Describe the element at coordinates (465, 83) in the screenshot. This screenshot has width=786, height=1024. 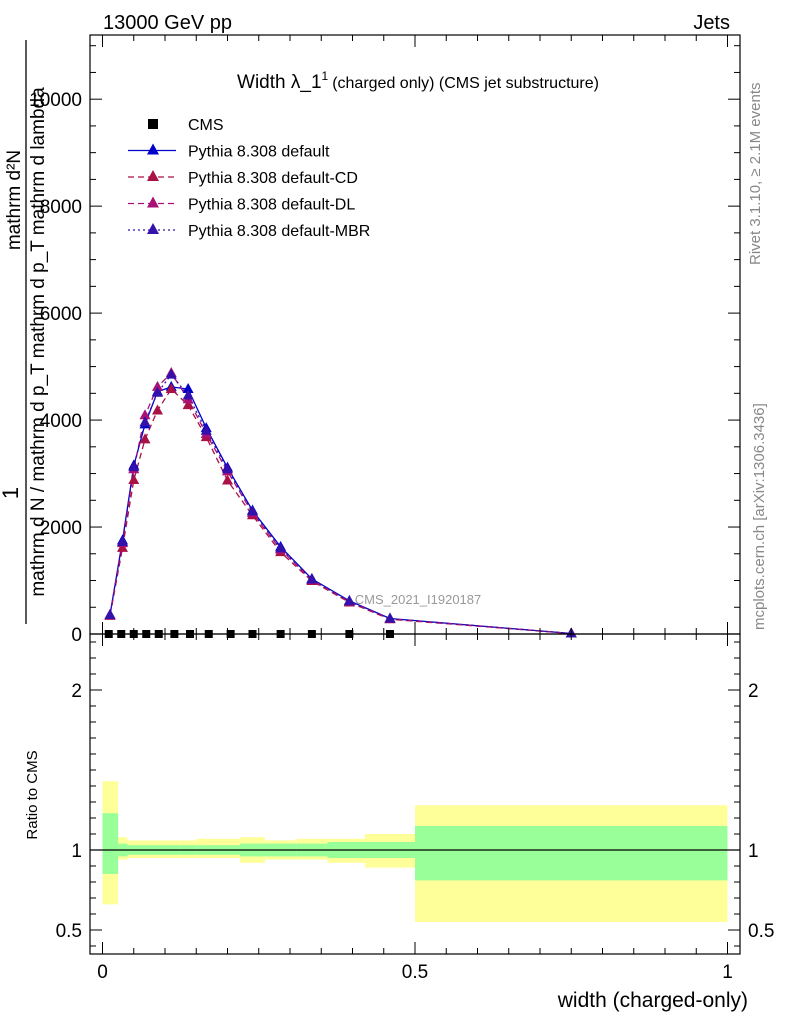
I see `plot-title-suffix: (charged only) (CMS jet substructure)` at that location.